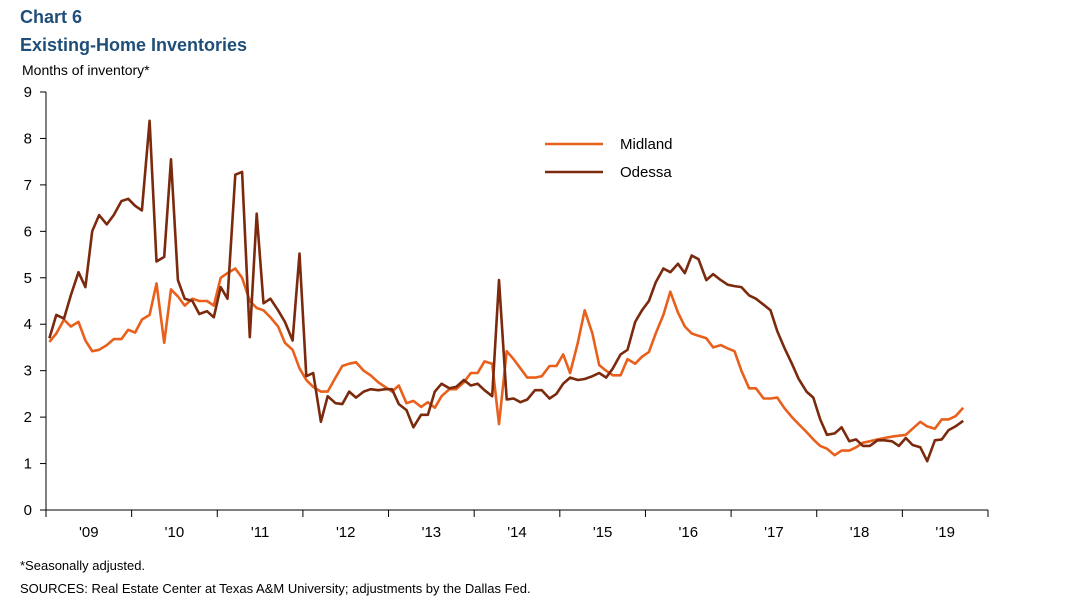 This screenshot has height=610, width=1077. What do you see at coordinates (28, 231) in the screenshot?
I see `y-tick-label: 6` at bounding box center [28, 231].